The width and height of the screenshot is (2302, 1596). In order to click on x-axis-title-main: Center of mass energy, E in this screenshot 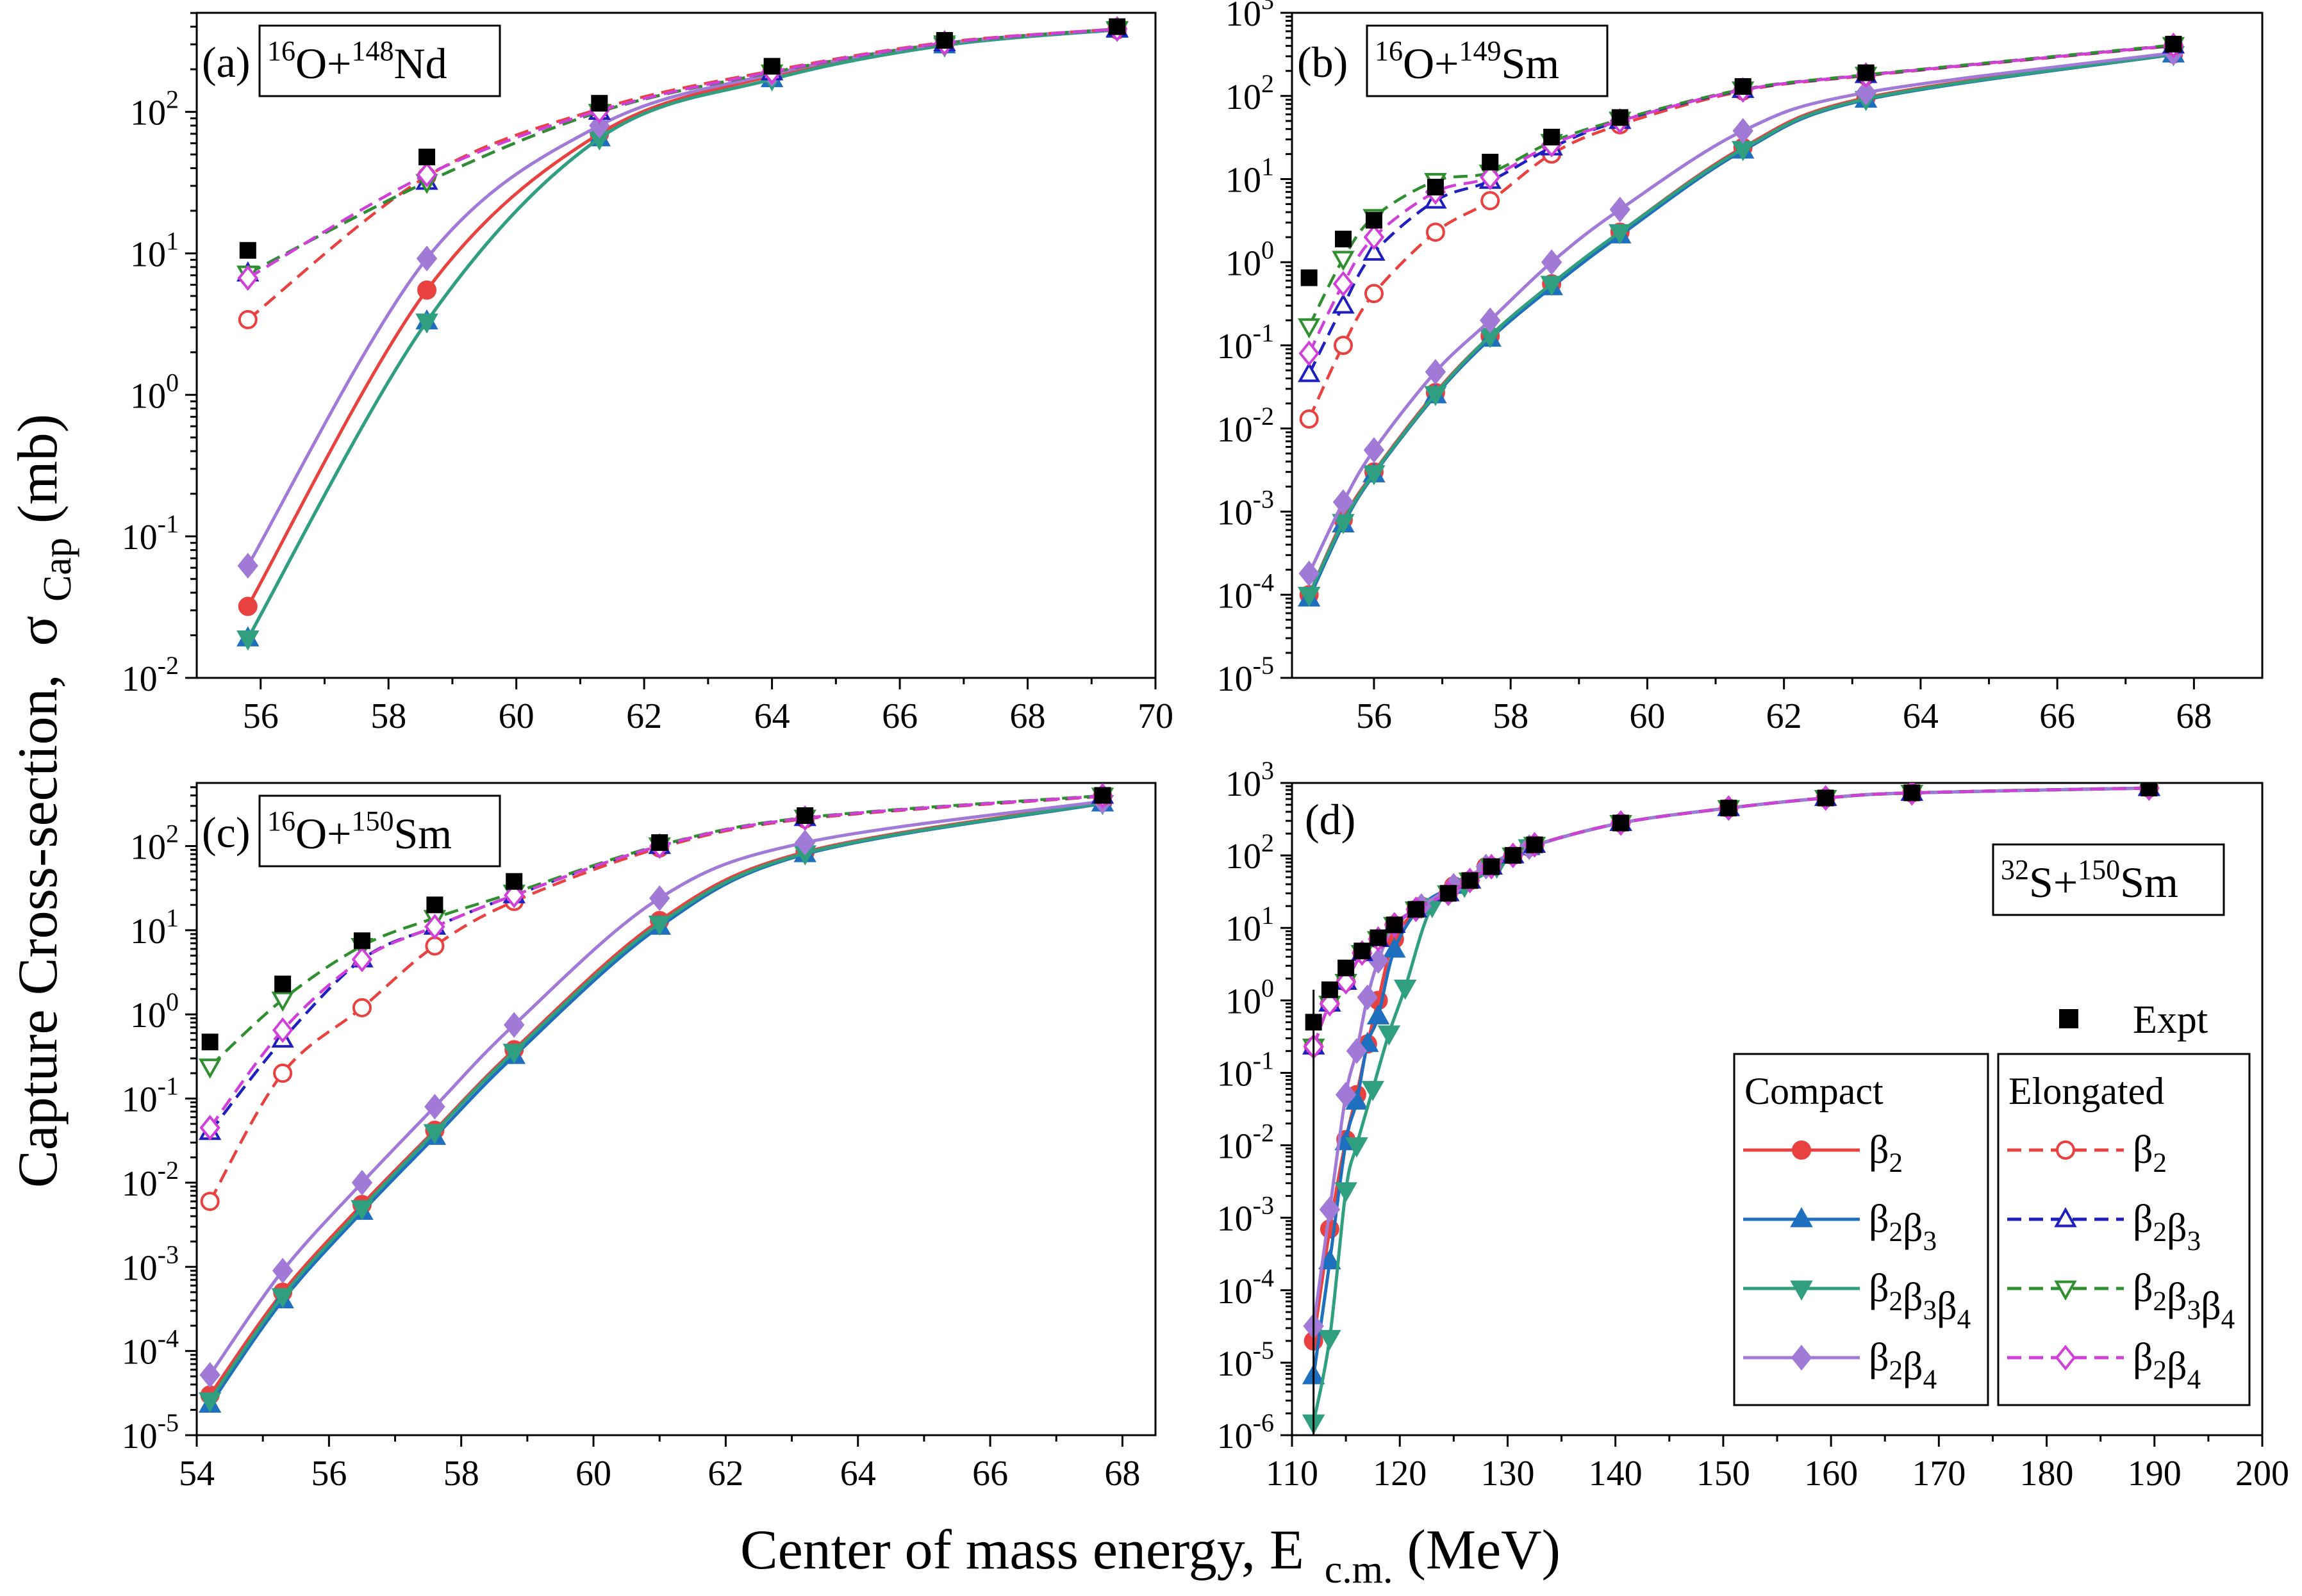, I will do `click(1022, 1550)`.